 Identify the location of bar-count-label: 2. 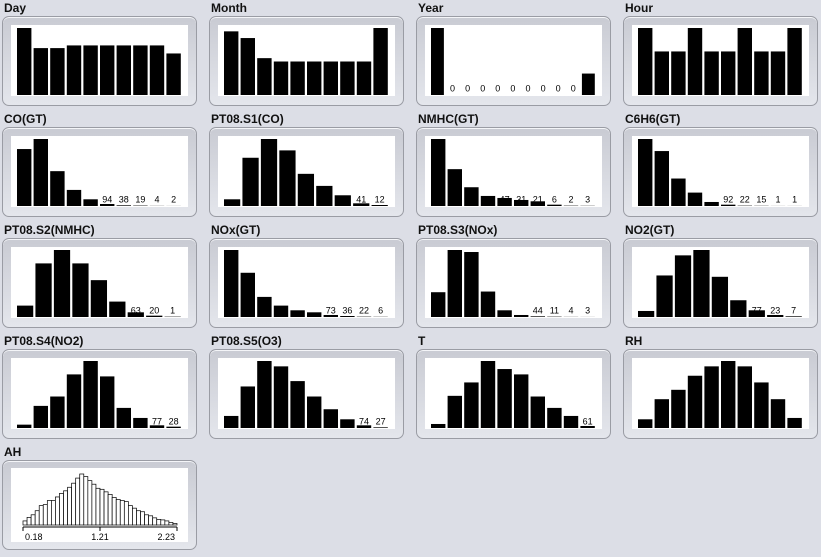
(173, 200).